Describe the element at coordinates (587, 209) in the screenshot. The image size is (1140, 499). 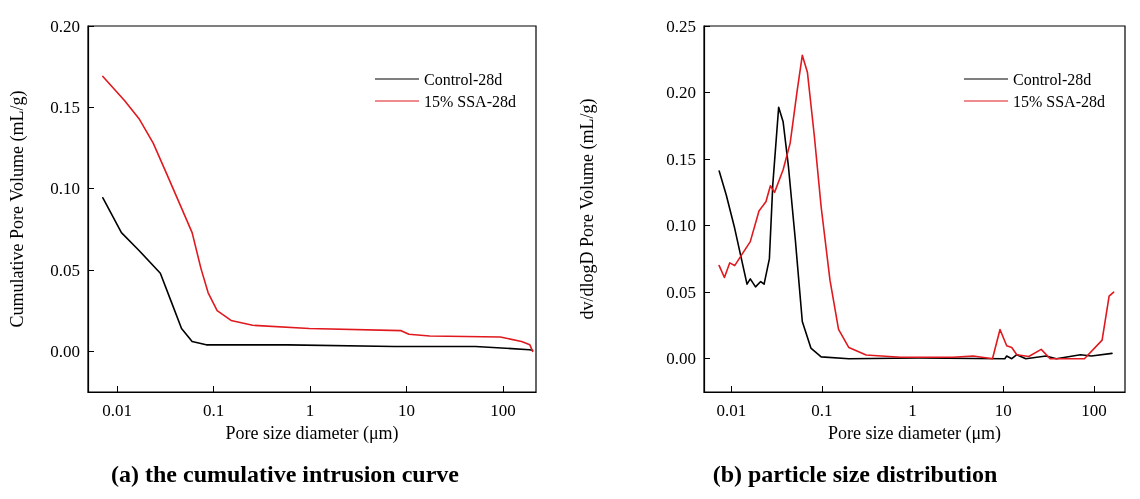
I see `y-axis-title: dv/dlogD Pore Volume (mL/g)` at that location.